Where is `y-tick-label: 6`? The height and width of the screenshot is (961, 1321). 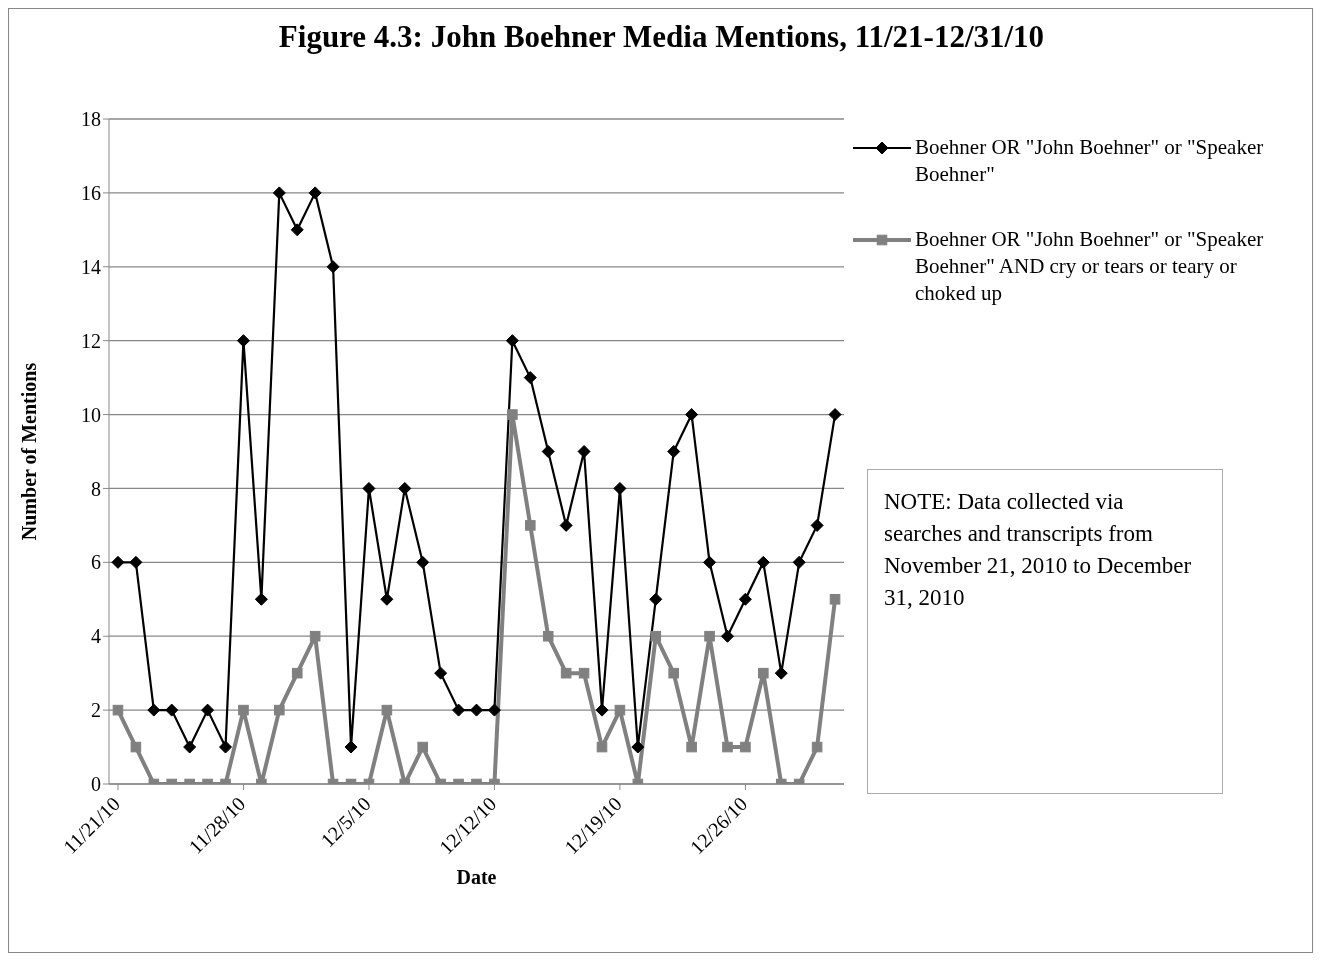 y-tick-label: 6 is located at coordinates (96, 562).